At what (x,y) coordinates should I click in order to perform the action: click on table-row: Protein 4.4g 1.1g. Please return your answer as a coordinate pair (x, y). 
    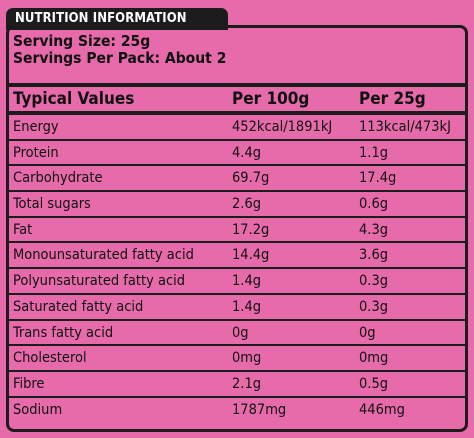
    Looking at the image, I should click on (237, 154).